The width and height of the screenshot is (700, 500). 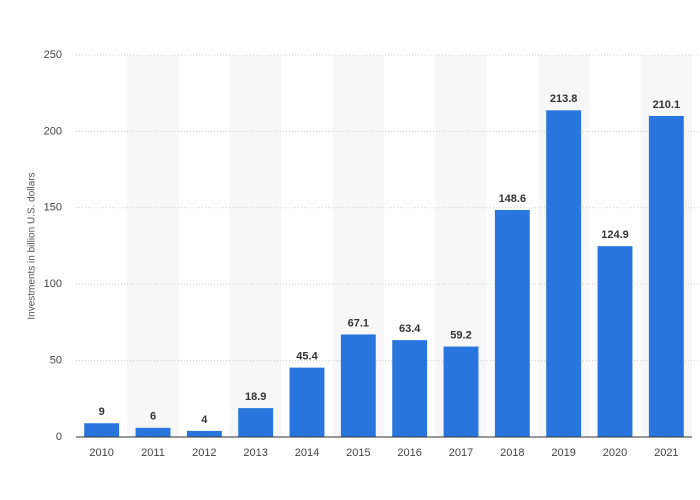 What do you see at coordinates (513, 199) in the screenshot?
I see `value-label: 148.6` at bounding box center [513, 199].